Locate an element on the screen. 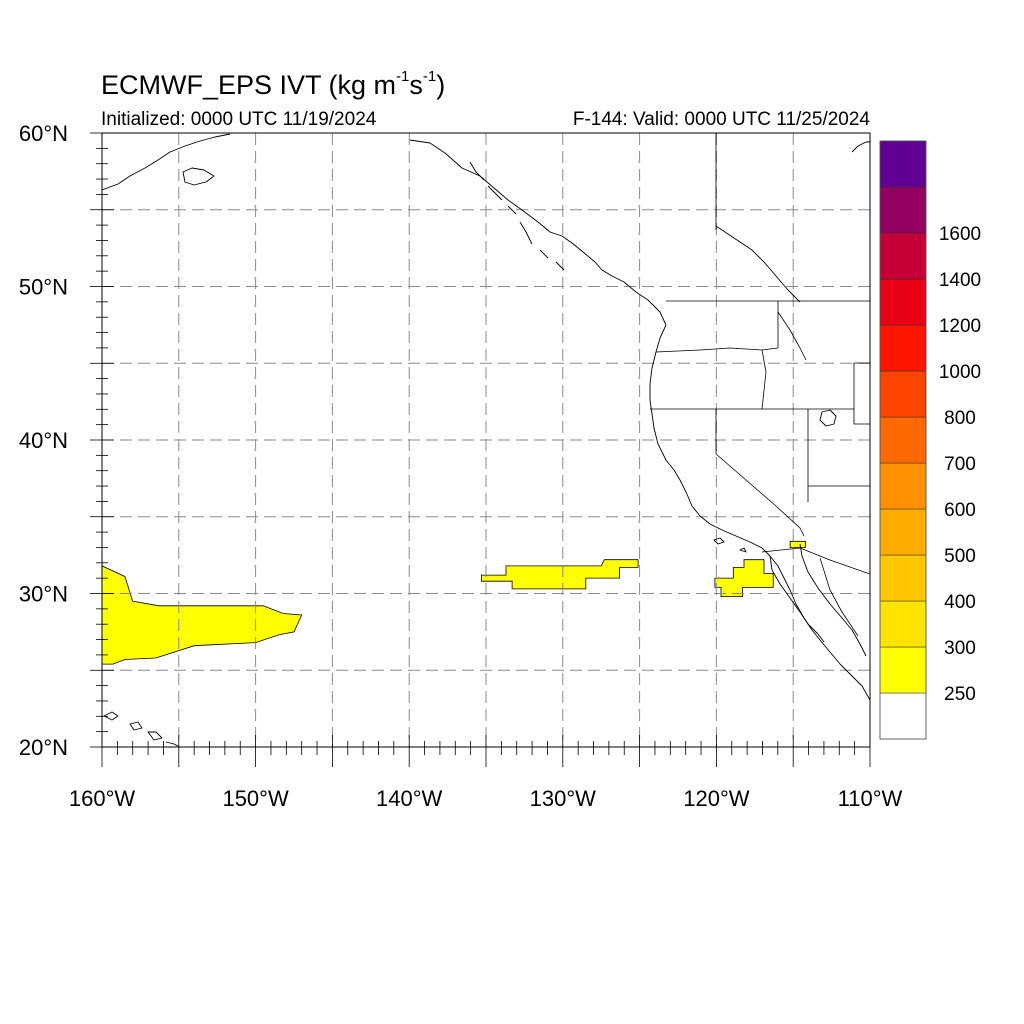 The width and height of the screenshot is (1024, 1024). border-or-id is located at coordinates (764, 379).